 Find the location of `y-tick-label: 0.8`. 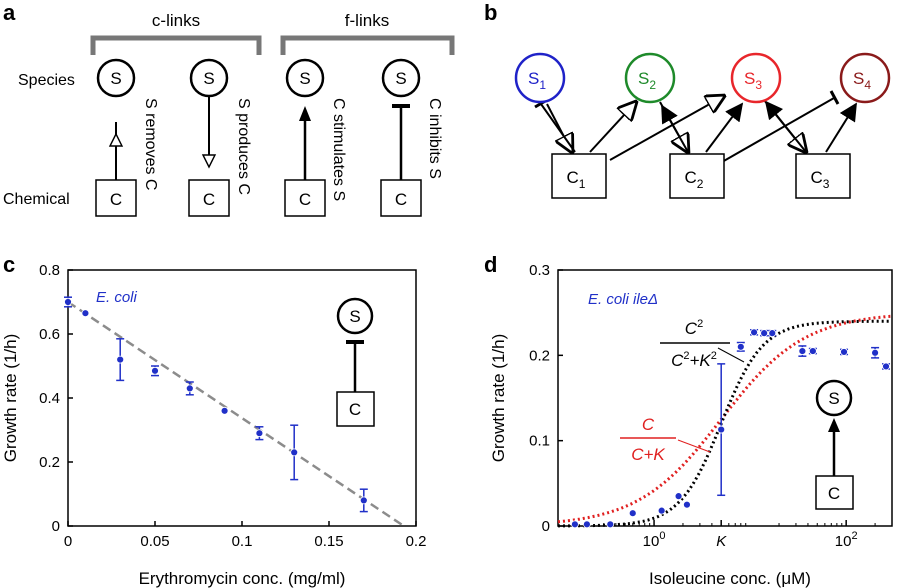

y-tick-label: 0.8 is located at coordinates (49, 270).